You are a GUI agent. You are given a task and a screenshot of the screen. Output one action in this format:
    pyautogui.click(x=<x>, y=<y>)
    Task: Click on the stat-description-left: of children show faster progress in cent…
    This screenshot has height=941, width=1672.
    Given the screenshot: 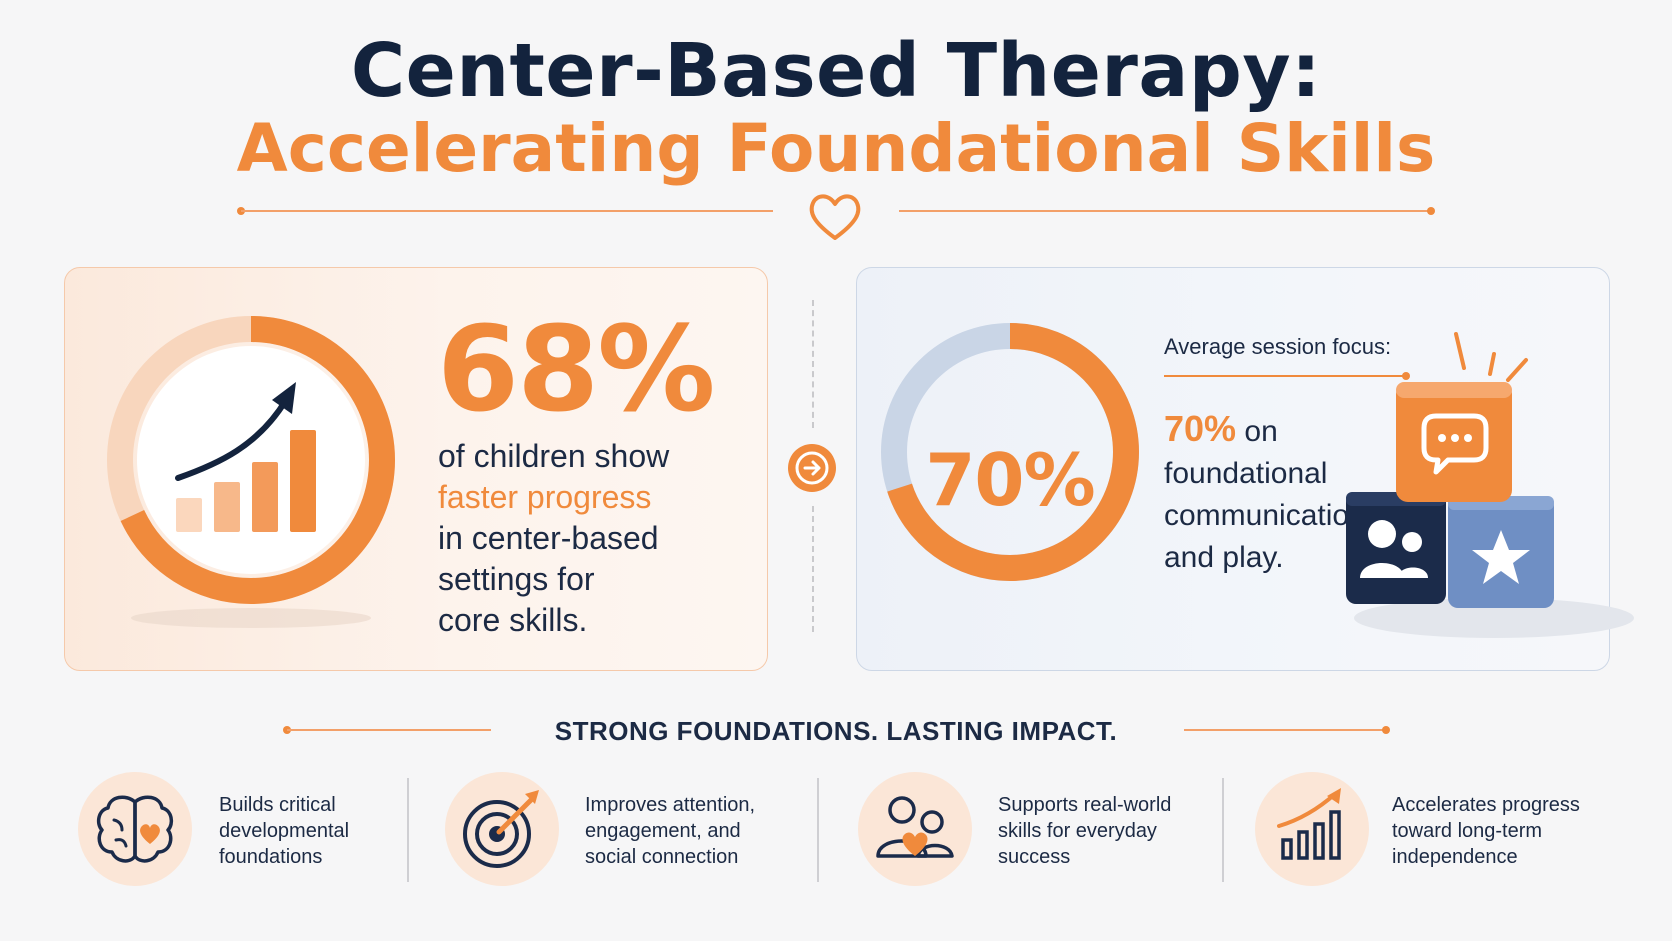 What is the action you would take?
    pyautogui.click(x=553, y=538)
    